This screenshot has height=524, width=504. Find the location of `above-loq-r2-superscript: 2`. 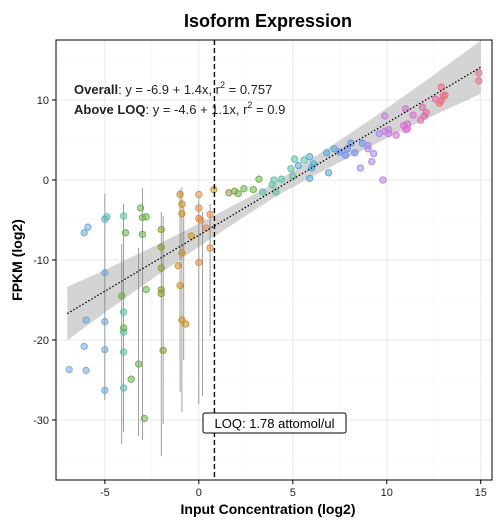

above-loq-r2-superscript: 2 is located at coordinates (249, 105).